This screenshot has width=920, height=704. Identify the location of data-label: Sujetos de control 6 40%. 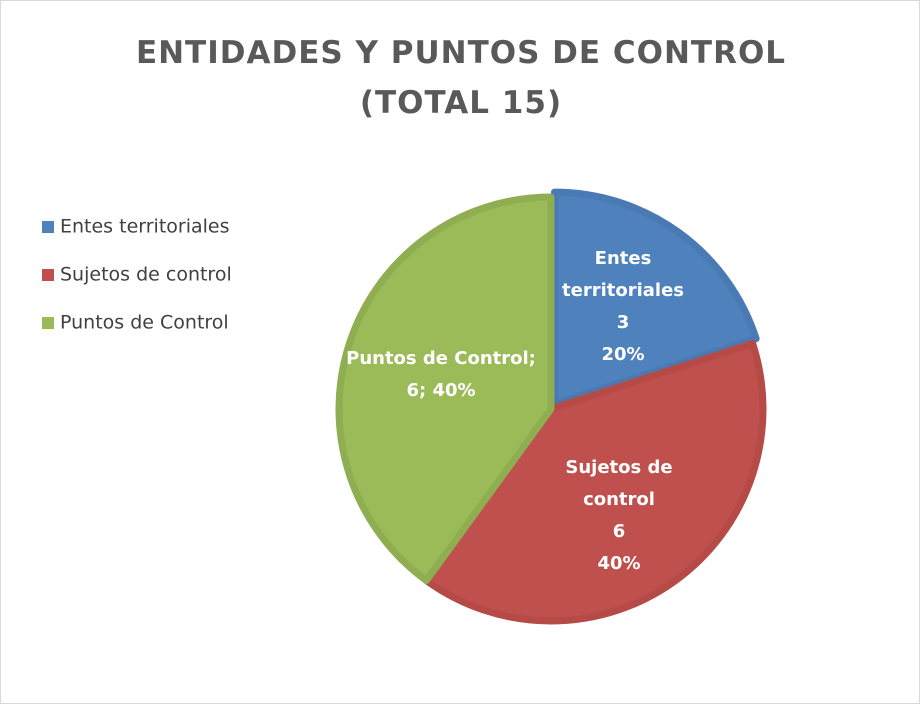
(619, 516).